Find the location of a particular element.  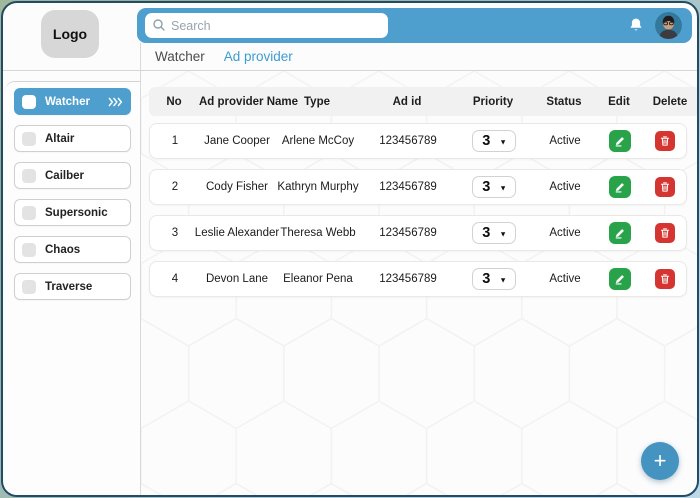

top-bar is located at coordinates (414, 25).